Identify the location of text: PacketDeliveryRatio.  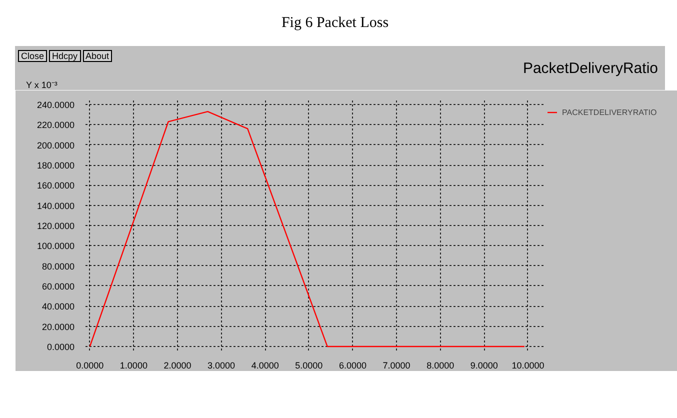
(590, 69).